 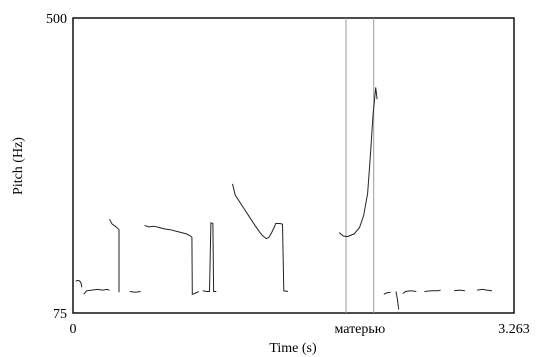 What do you see at coordinates (60, 314) in the screenshot?
I see `y-tick-min: 75` at bounding box center [60, 314].